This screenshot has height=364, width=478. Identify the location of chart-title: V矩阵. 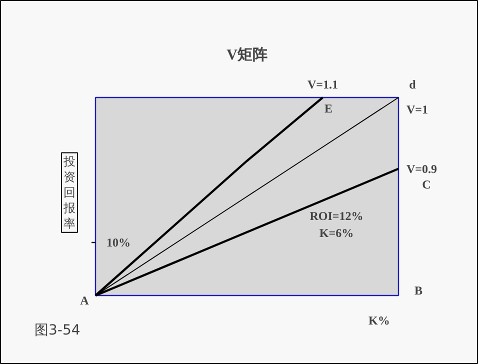
(247, 55).